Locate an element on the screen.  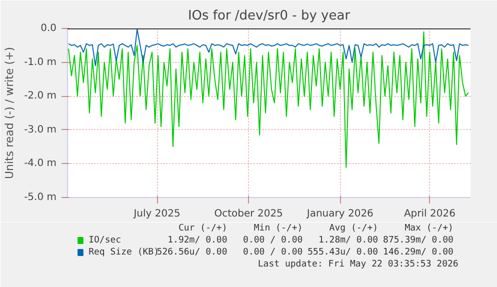
y-axis-title: Units read (-) / write (+) is located at coordinates (9, 113).